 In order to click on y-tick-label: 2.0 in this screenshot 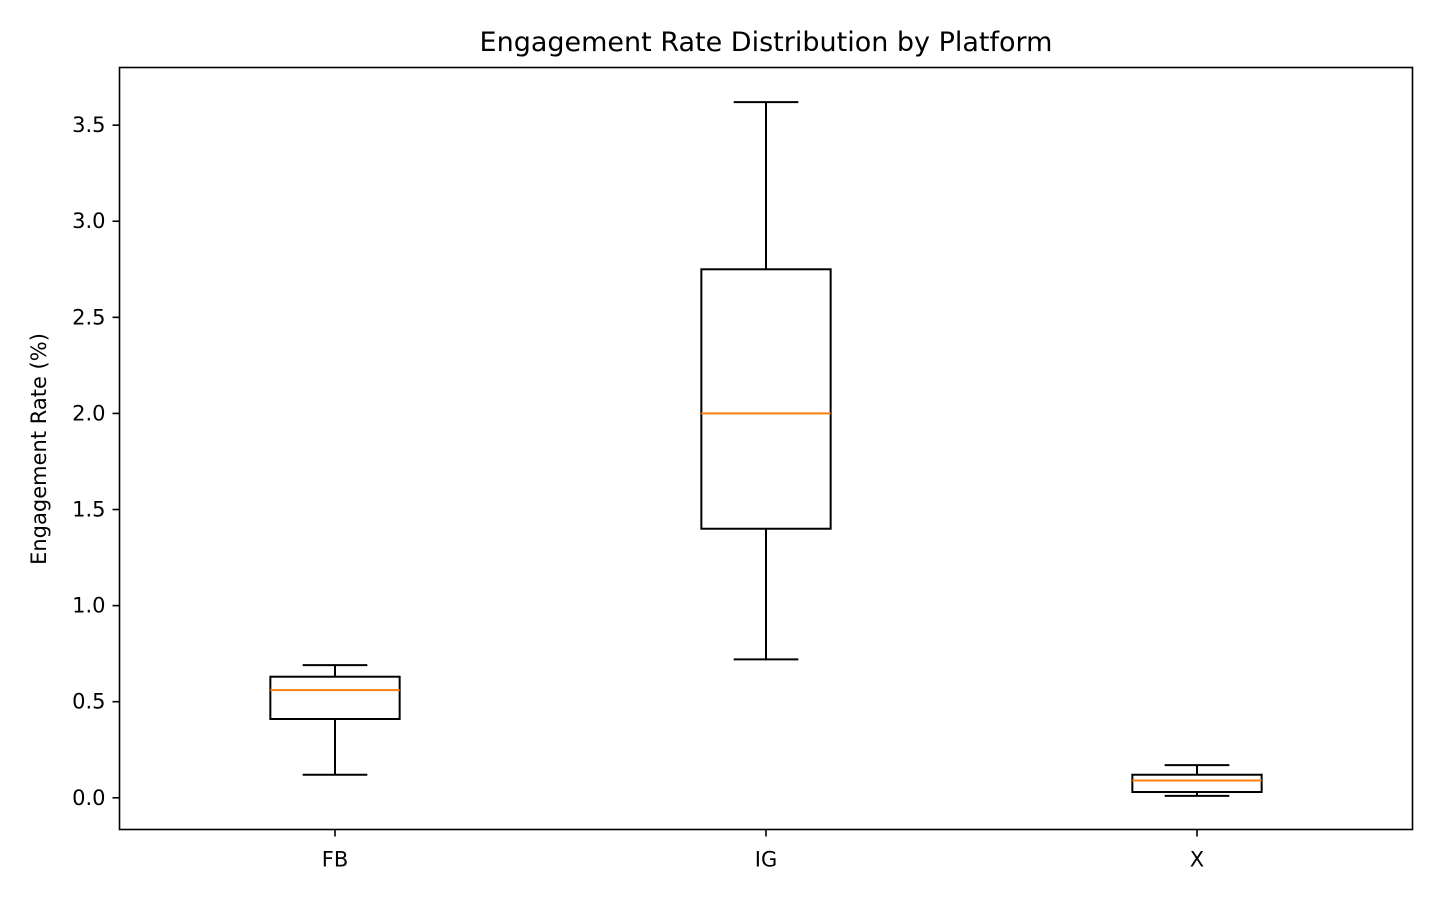, I will do `click(88, 413)`.